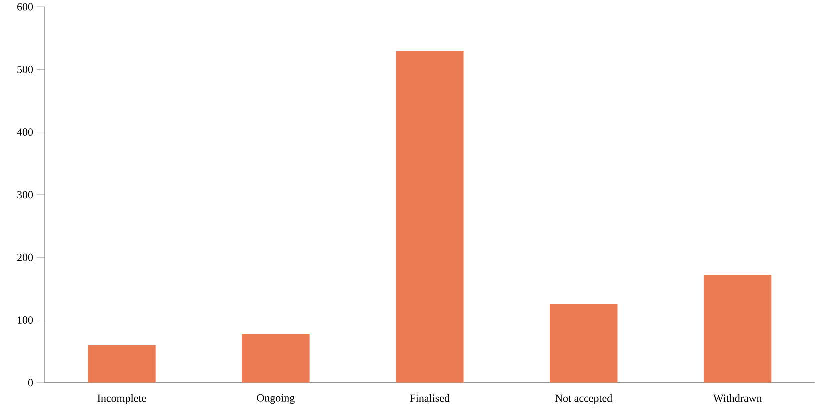 This screenshot has width=815, height=412. What do you see at coordinates (122, 399) in the screenshot?
I see `x-tick-label: Incomplete` at bounding box center [122, 399].